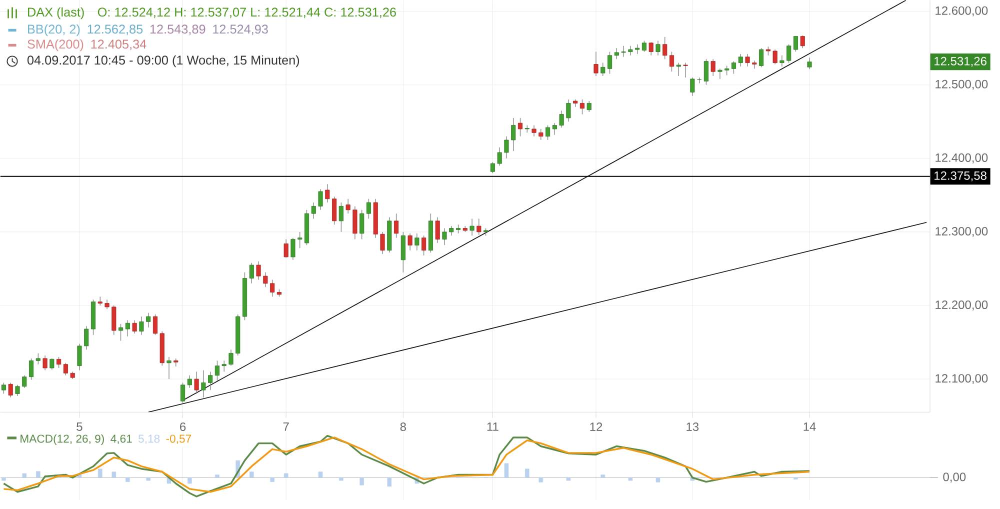 Image resolution: width=1000 pixels, height=509 pixels. I want to click on annotation: -0,57, so click(179, 439).